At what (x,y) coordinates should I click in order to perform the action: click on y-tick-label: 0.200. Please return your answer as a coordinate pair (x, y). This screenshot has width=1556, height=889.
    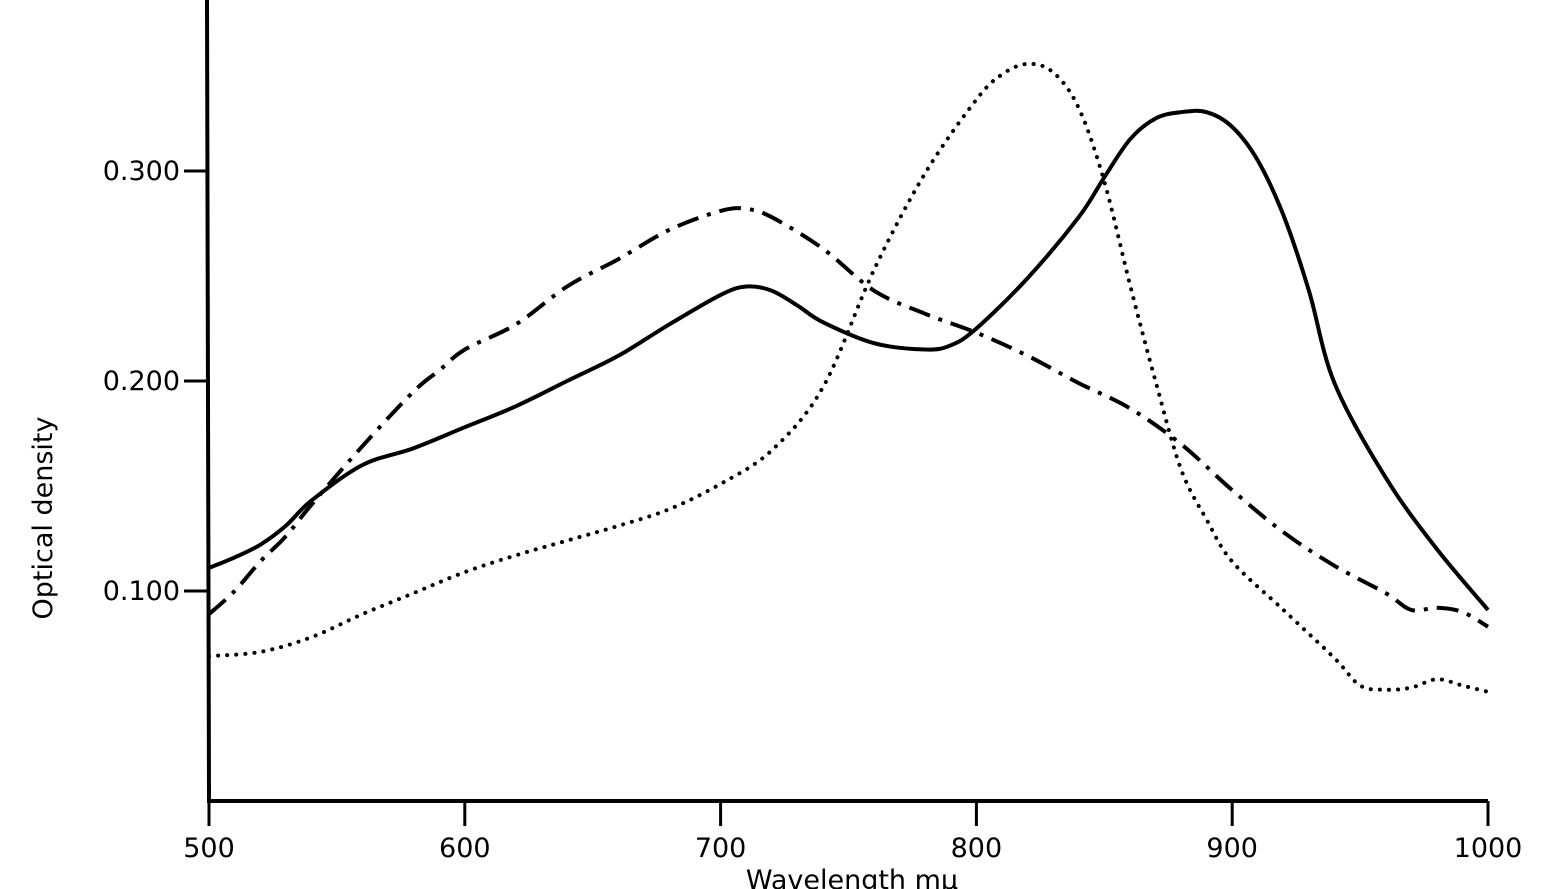
    Looking at the image, I should click on (141, 381).